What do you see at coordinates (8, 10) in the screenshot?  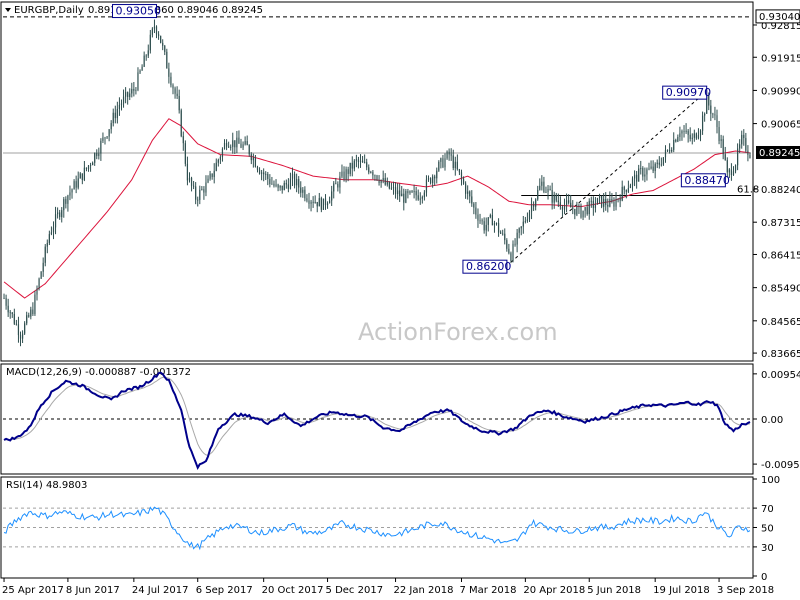 I see `collapse-triangle-icon` at bounding box center [8, 10].